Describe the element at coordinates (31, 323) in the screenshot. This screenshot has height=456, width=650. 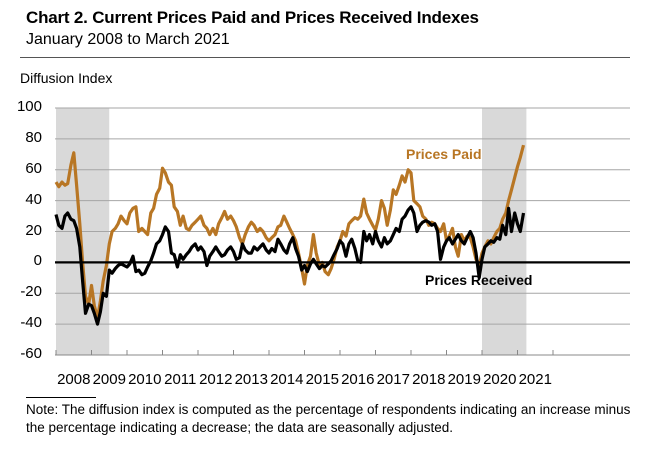
I see `y-tick-label: -40` at that location.